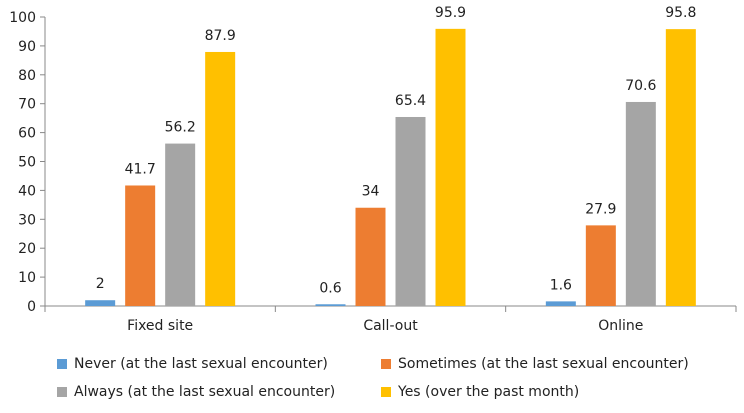 The height and width of the screenshot is (413, 744). I want to click on y-tick-label: 90, so click(27, 47).